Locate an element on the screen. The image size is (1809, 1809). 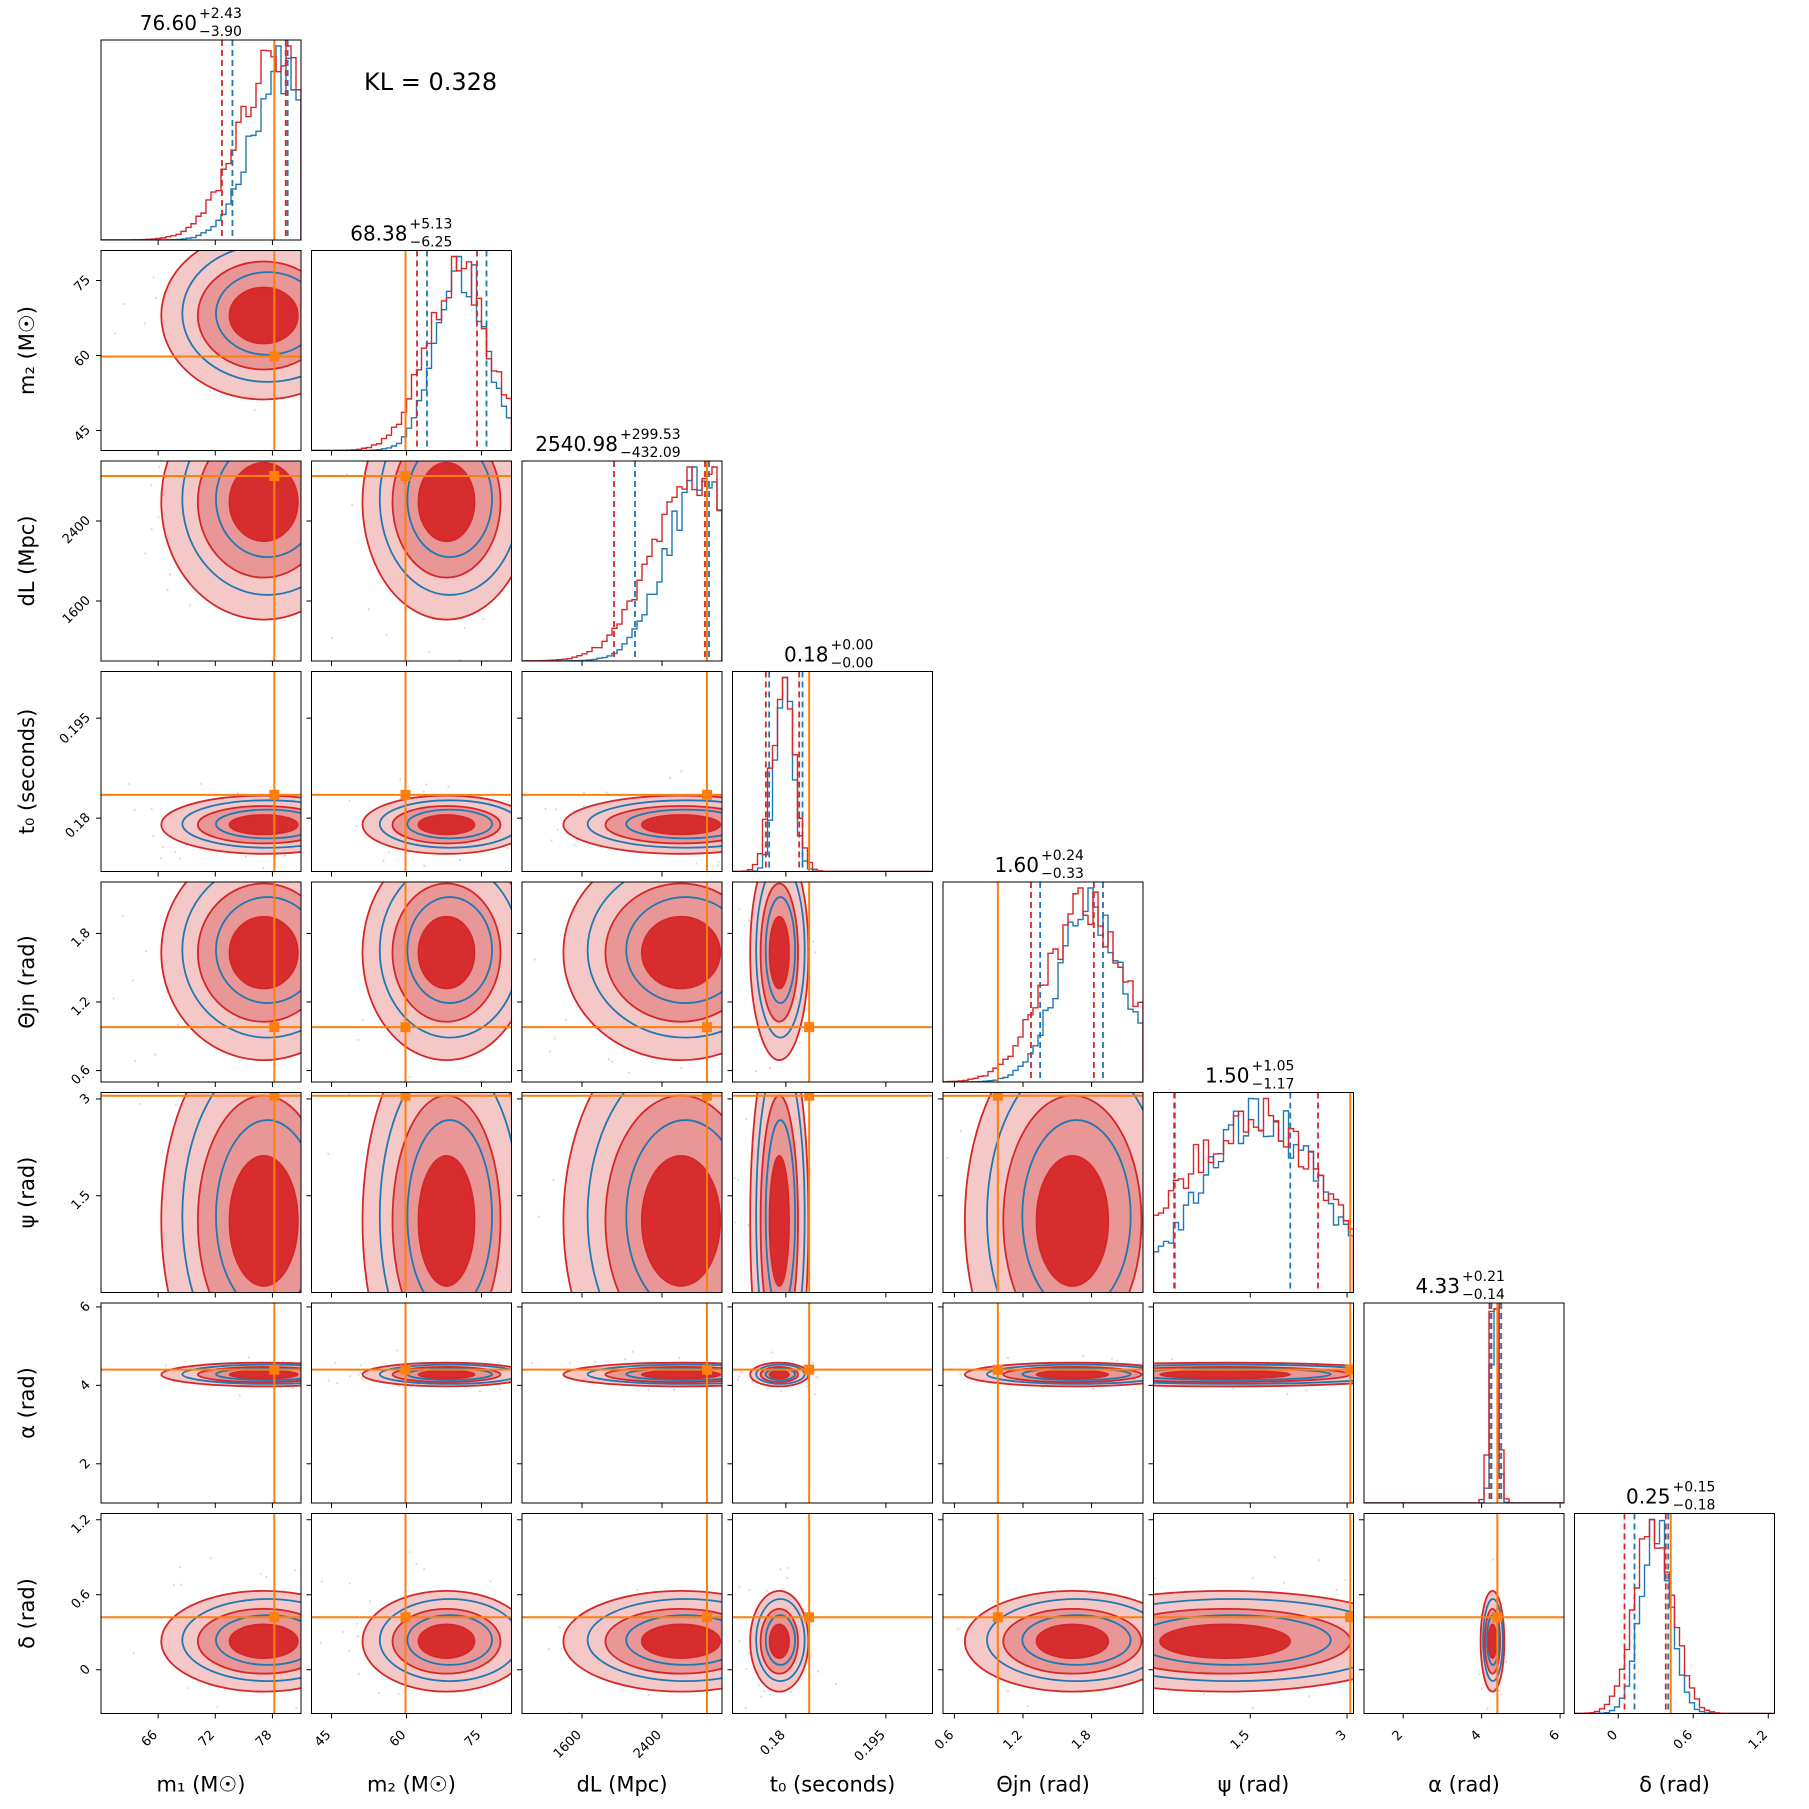
scatter-panel-m2-psi is located at coordinates (421, 1149).